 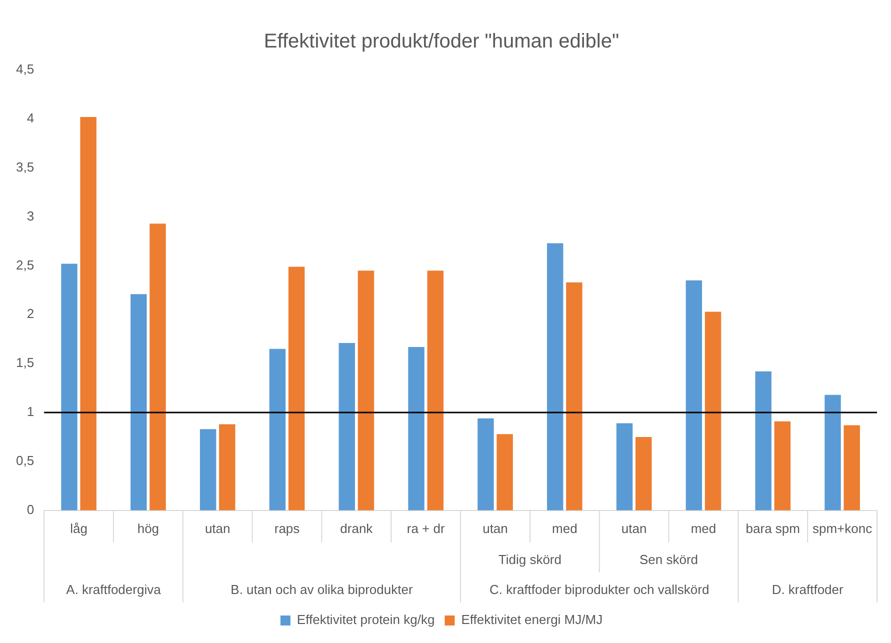 What do you see at coordinates (532, 620) in the screenshot?
I see `legend-label: Effektivitet energi MJ/MJ` at bounding box center [532, 620].